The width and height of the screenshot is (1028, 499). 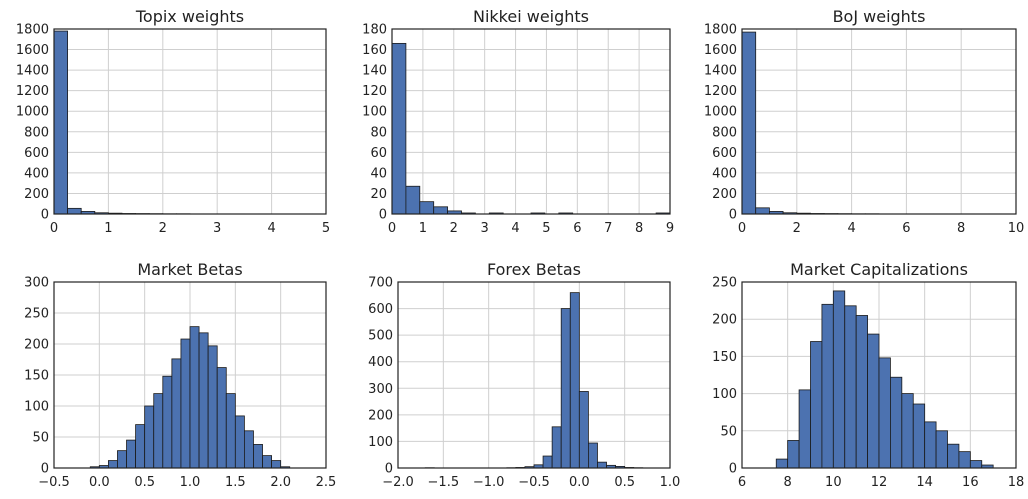 I want to click on y-tick-label: 80, so click(x=378, y=132).